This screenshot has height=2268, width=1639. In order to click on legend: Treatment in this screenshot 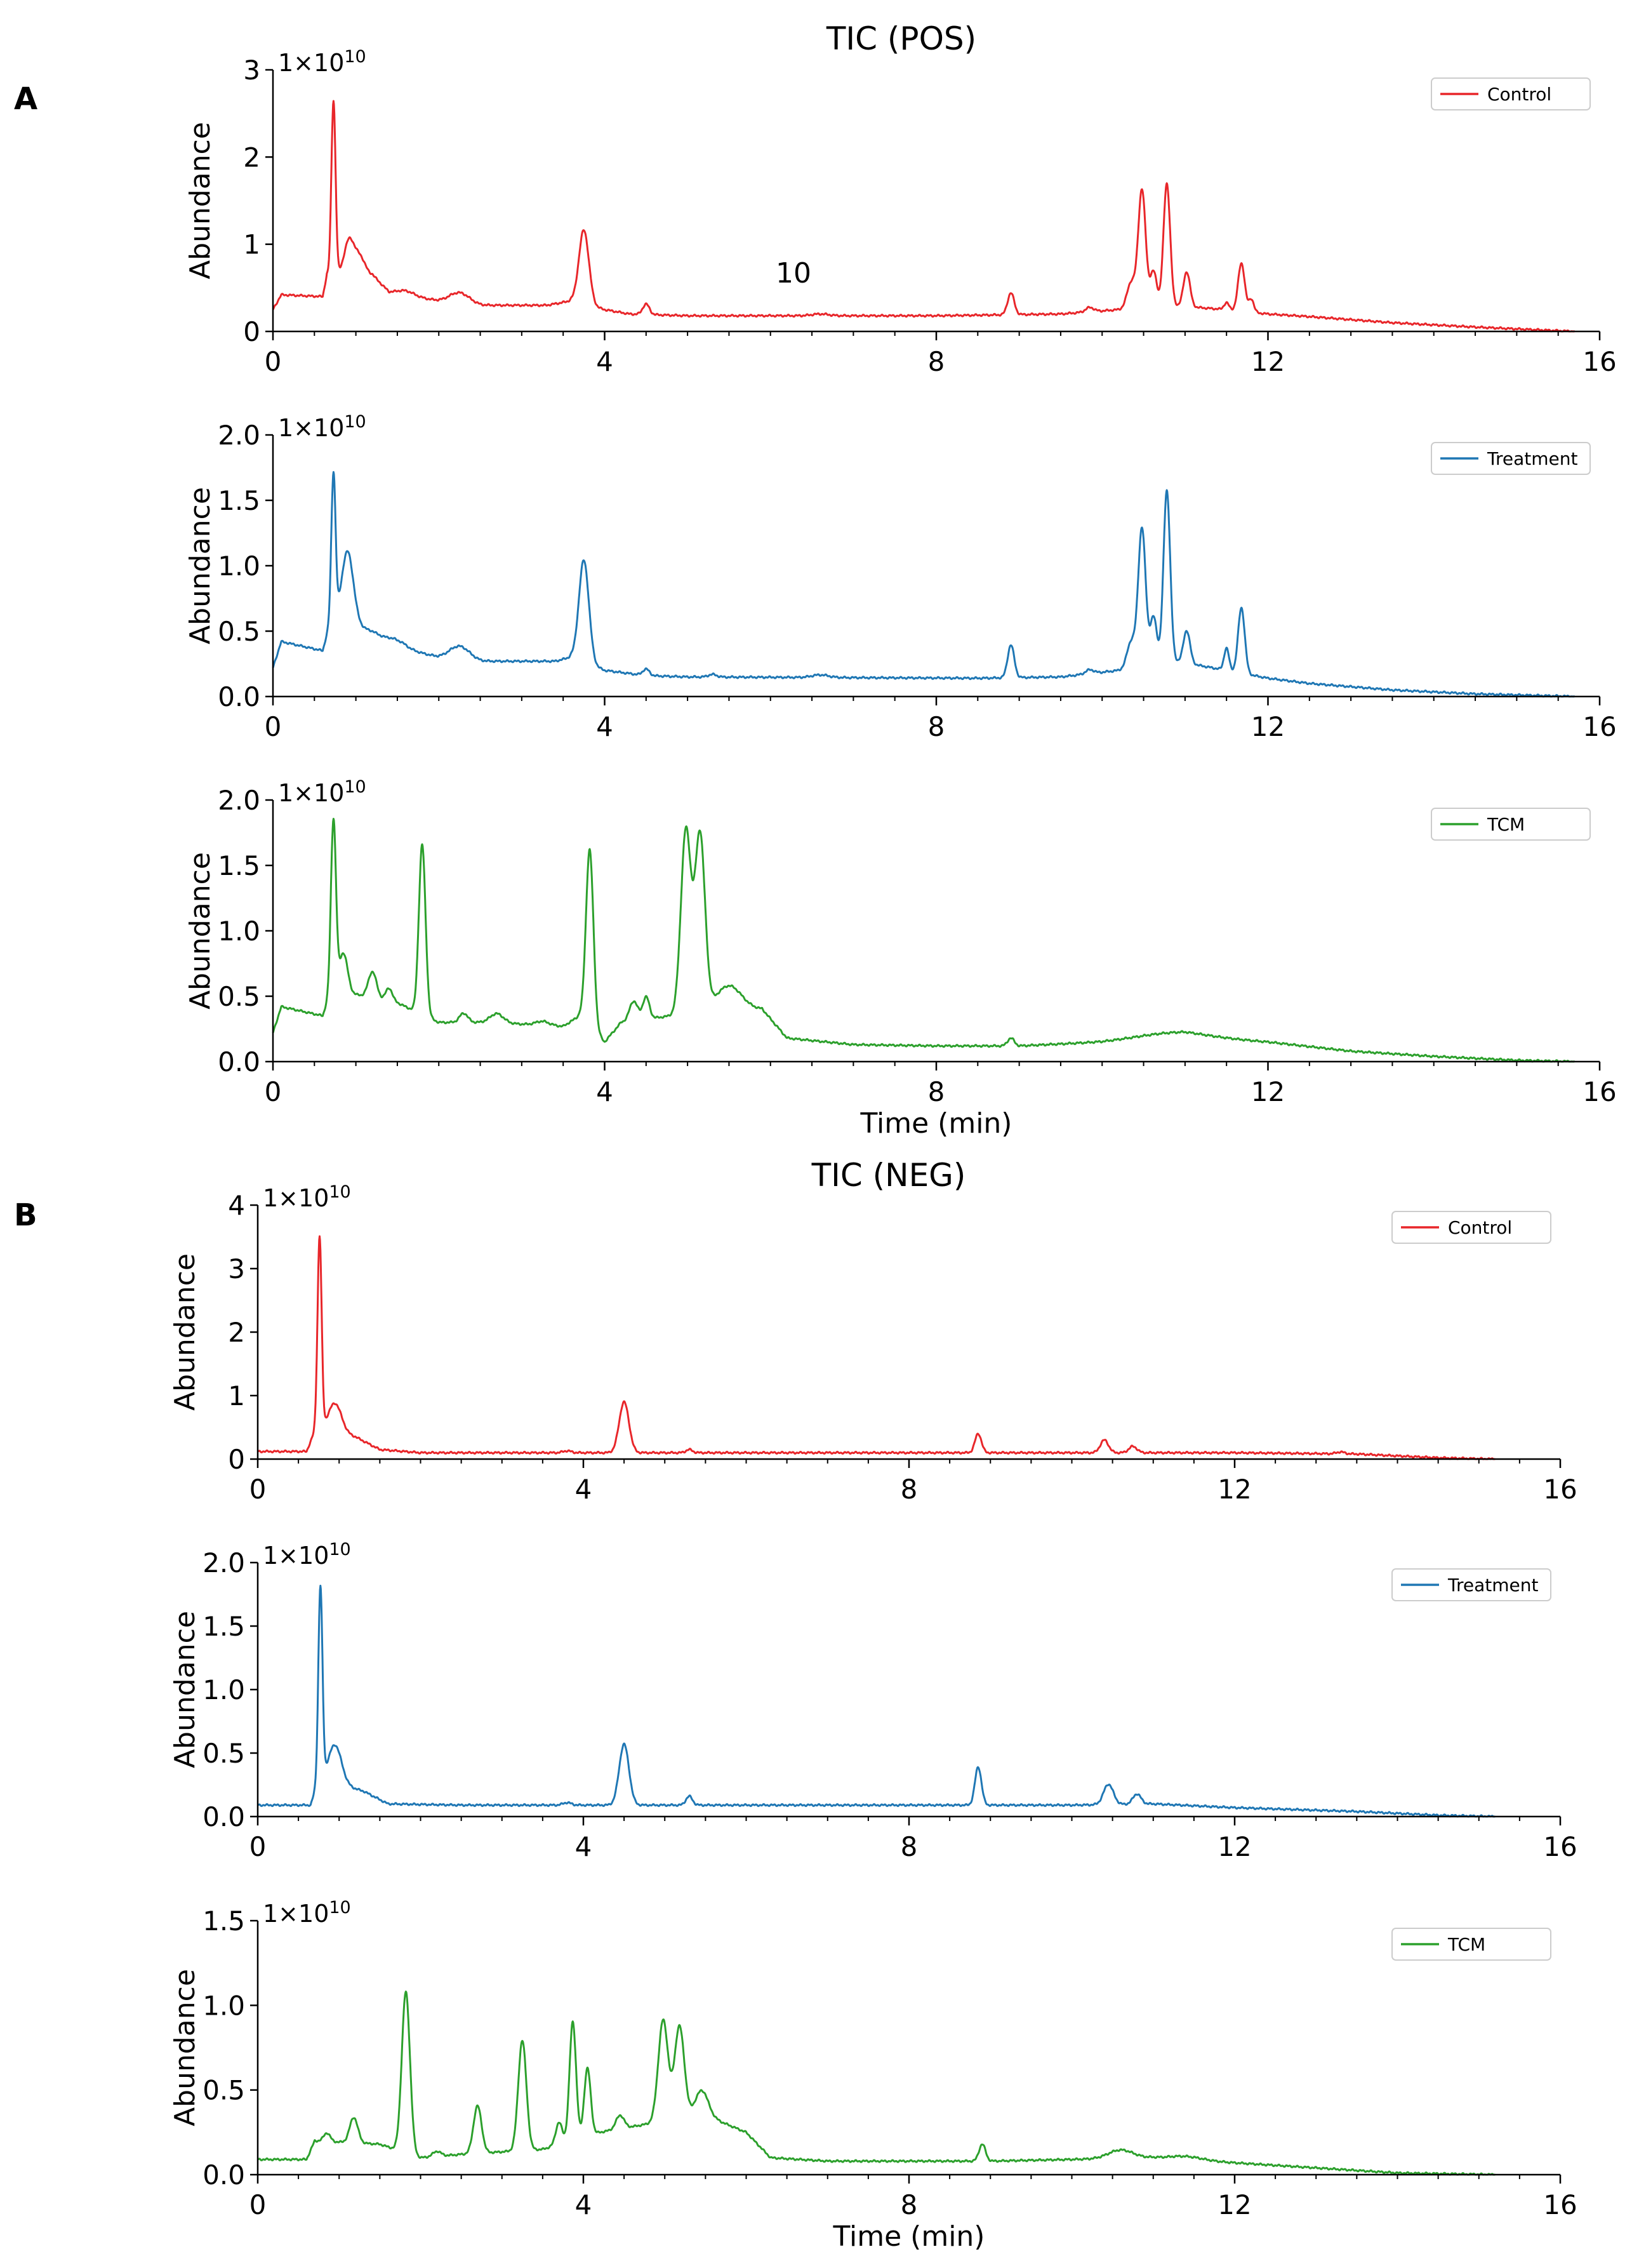, I will do `click(1511, 458)`.